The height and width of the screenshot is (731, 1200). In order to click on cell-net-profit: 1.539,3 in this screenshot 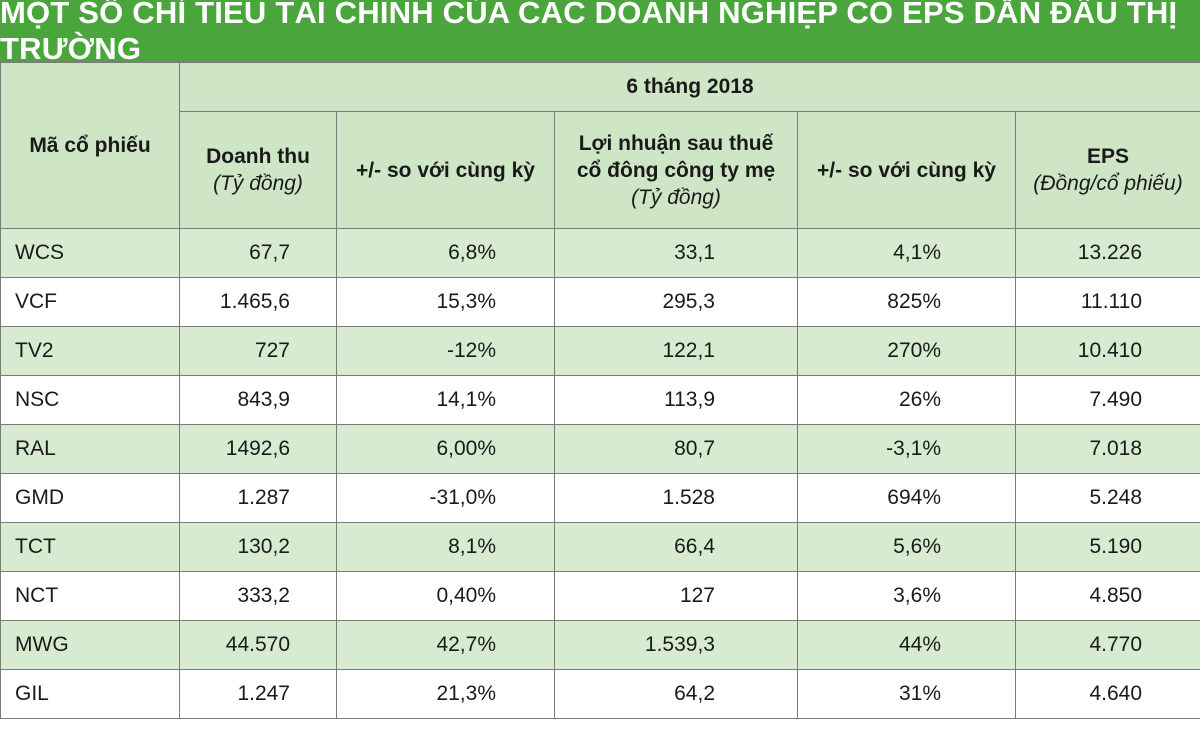, I will do `click(676, 645)`.